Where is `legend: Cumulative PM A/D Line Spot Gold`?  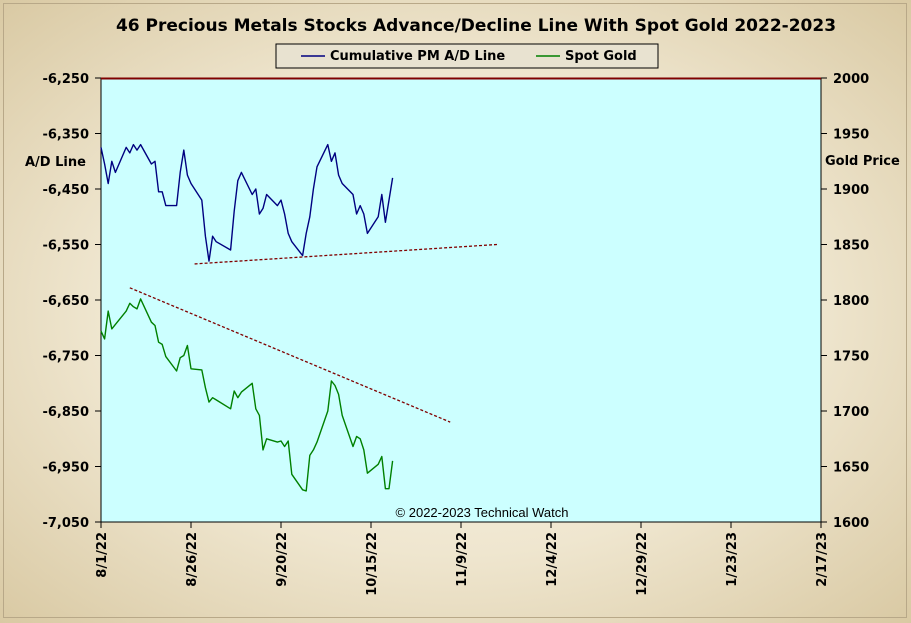 legend: Cumulative PM A/D Line Spot Gold is located at coordinates (467, 56).